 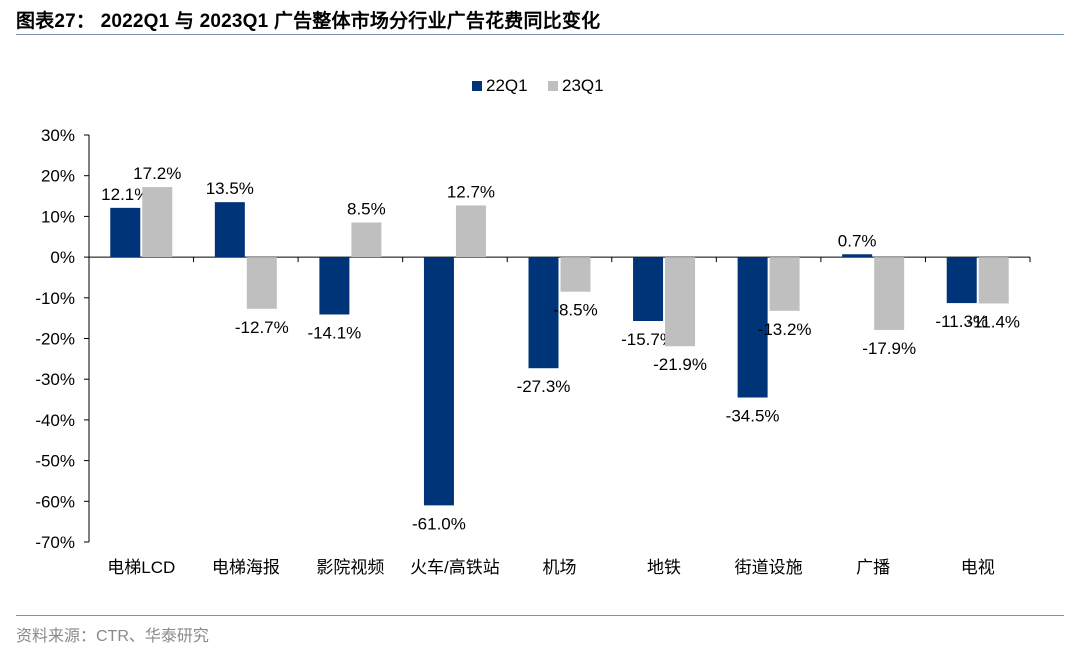 What do you see at coordinates (308, 21) in the screenshot?
I see `chart-title: 图表27： 2022Q1 与 2023Q1 广告整体市场分行业广告花费同比变化` at bounding box center [308, 21].